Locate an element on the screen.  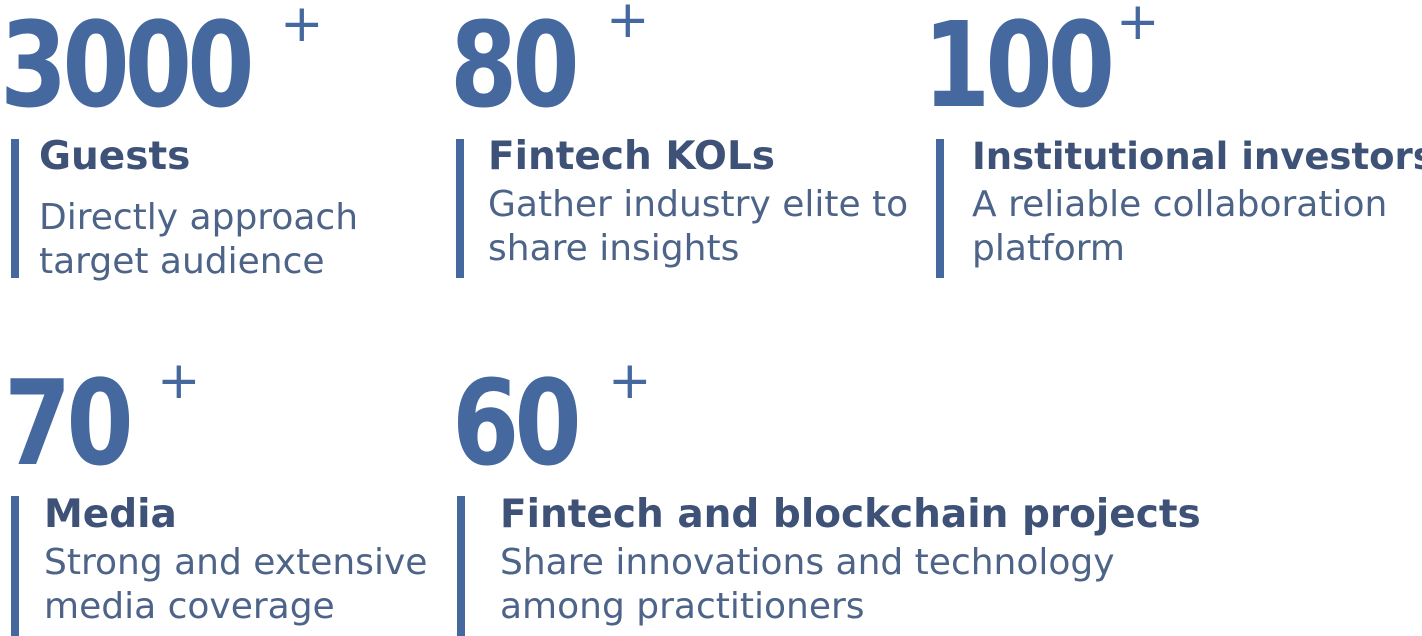
stat-description-line-1: Strong and extensive is located at coordinates (236, 562).